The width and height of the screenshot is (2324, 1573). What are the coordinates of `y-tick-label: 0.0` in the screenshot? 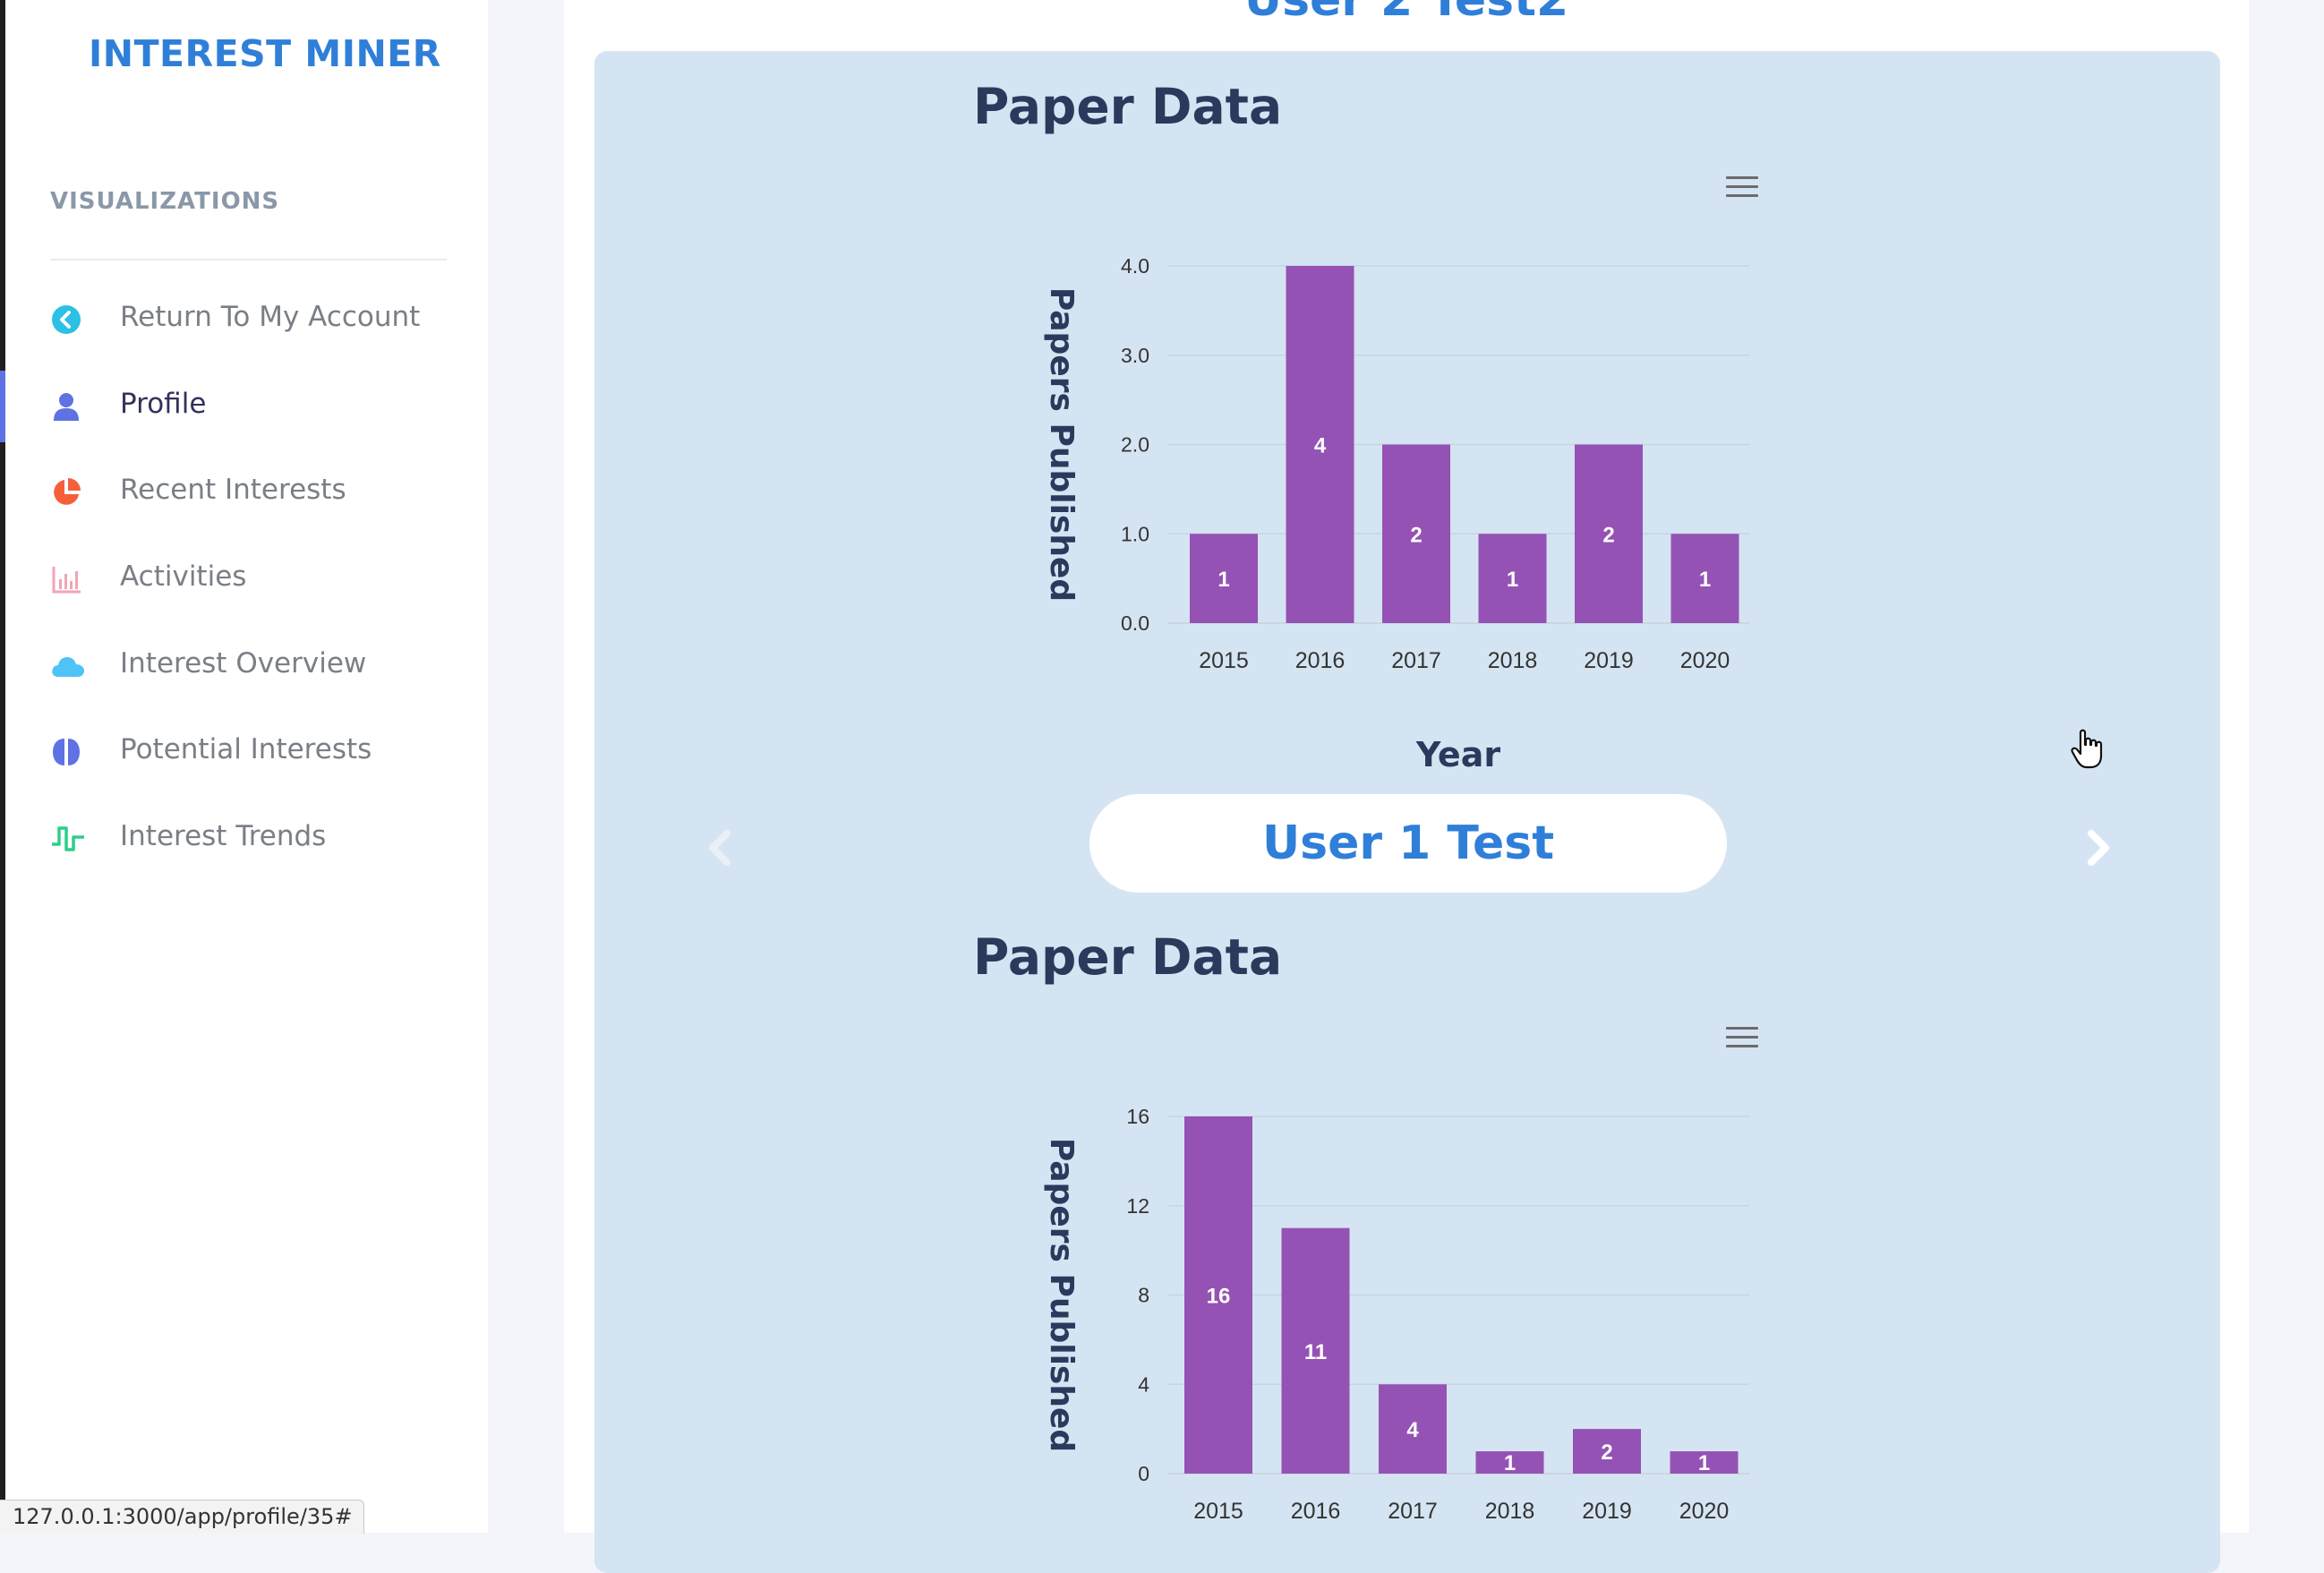 It's located at (1135, 623).